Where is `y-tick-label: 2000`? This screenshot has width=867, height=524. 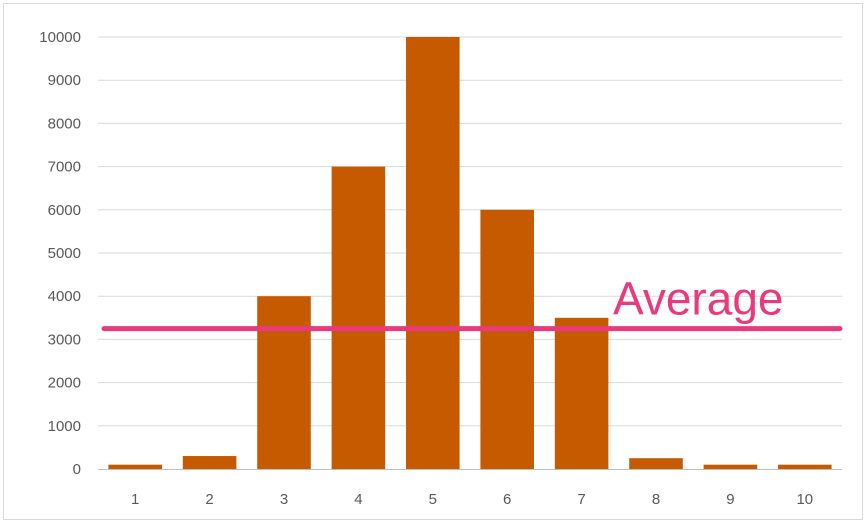
y-tick-label: 2000 is located at coordinates (64, 383).